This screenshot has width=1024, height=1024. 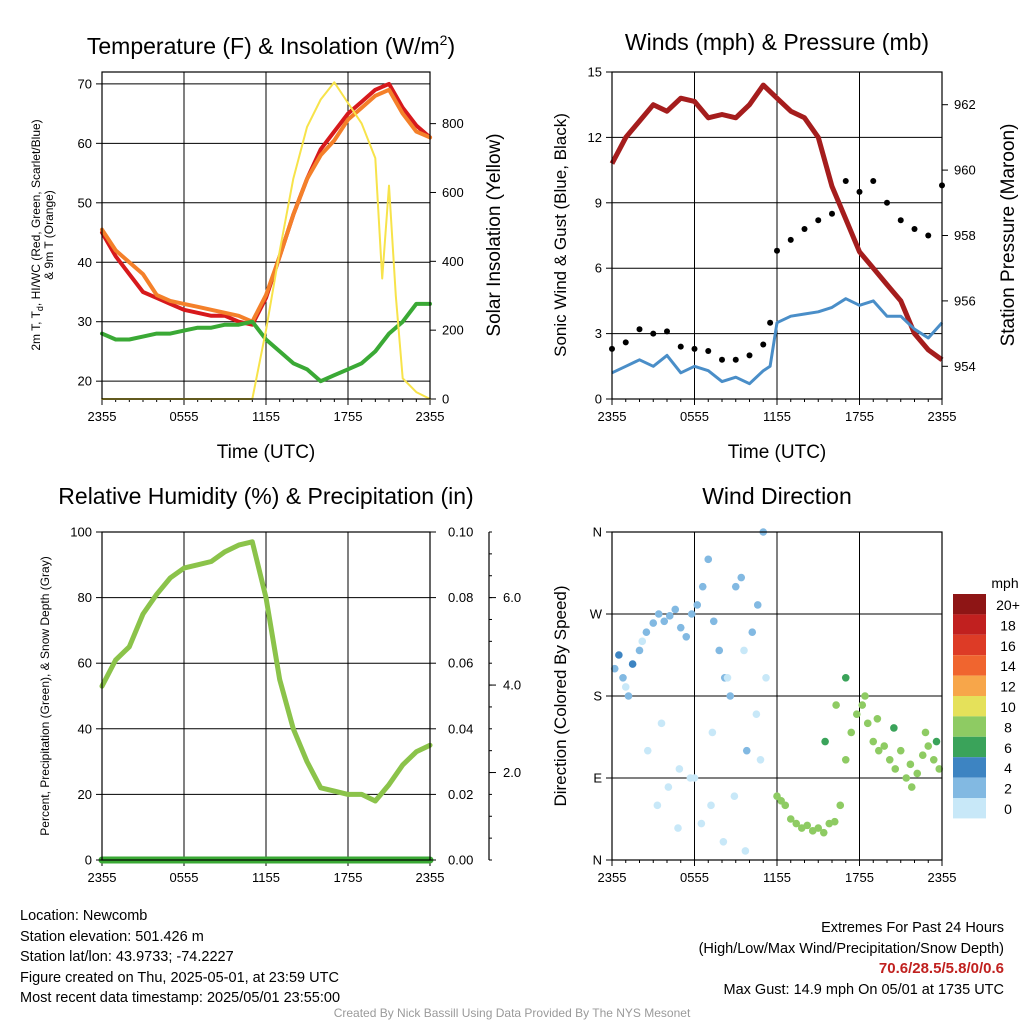 What do you see at coordinates (560, 235) in the screenshot?
I see `y-axis-label: Sonic Wind & Gust (Blue, Black)` at bounding box center [560, 235].